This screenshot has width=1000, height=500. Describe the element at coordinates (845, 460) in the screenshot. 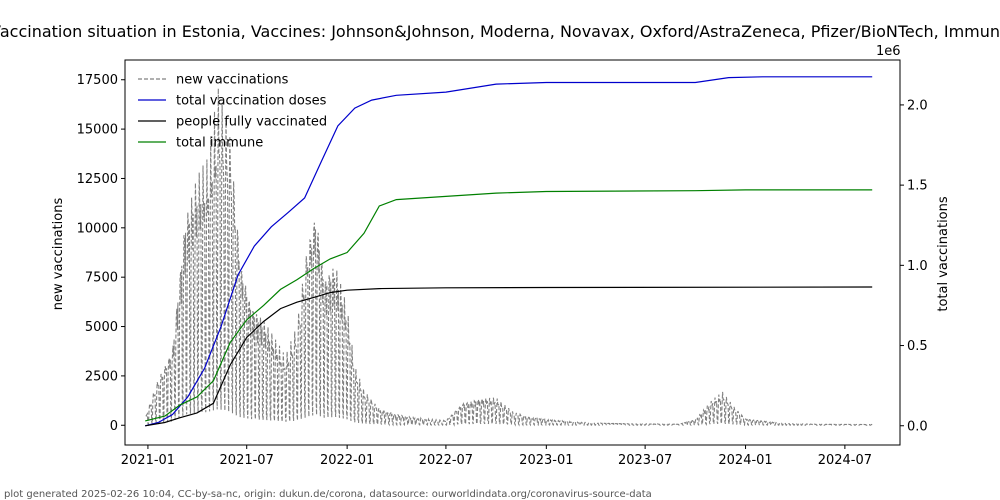

I see `x-tick-label-7: 2024-07` at that location.